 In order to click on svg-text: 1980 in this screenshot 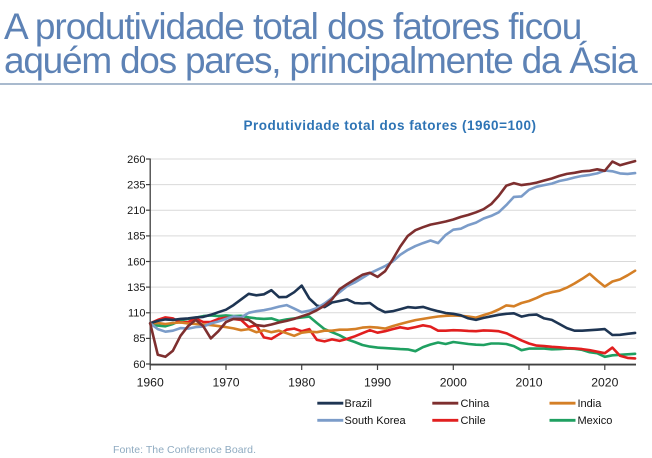, I will do `click(301, 383)`.